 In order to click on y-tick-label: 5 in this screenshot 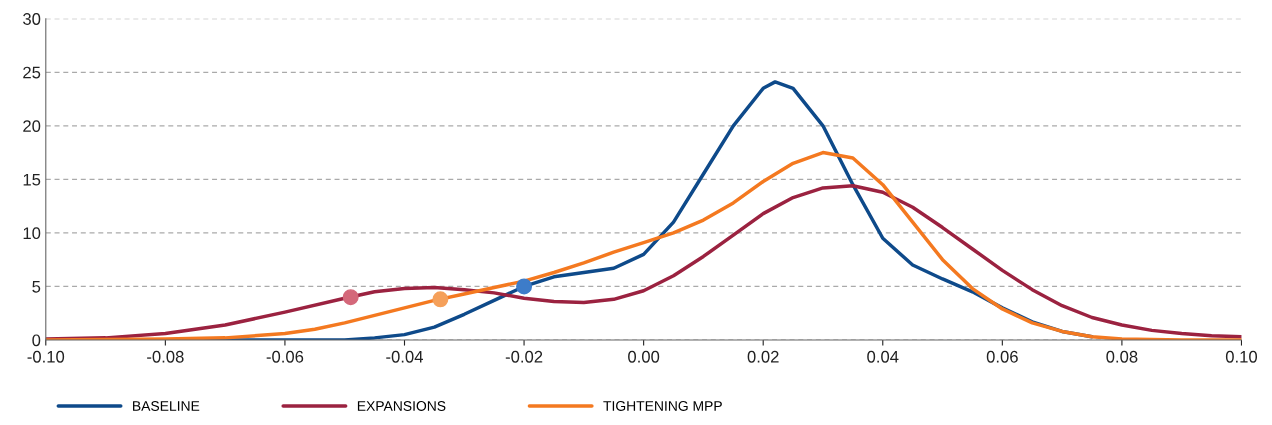, I will do `click(36, 287)`.